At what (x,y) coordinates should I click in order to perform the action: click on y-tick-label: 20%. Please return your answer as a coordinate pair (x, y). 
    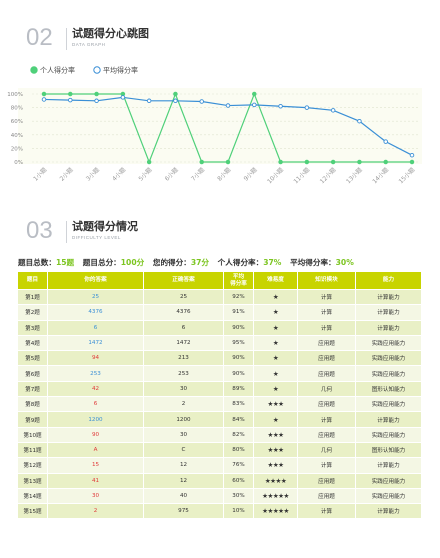
    Looking at the image, I should click on (17, 149).